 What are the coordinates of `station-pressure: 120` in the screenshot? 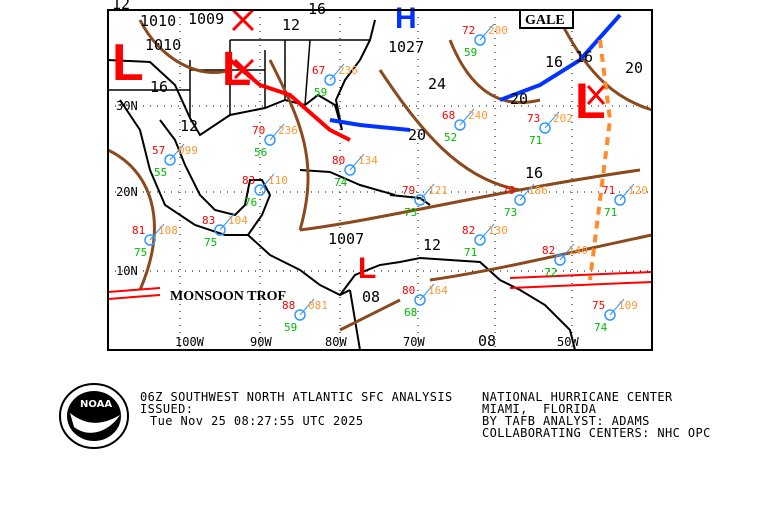 It's located at (638, 190).